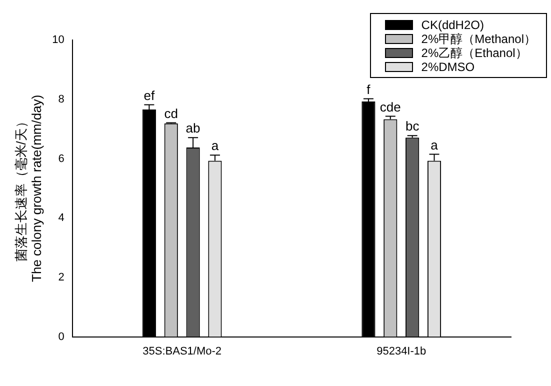 This screenshot has height=386, width=551. I want to click on y-tick-label: 8, so click(61, 99).